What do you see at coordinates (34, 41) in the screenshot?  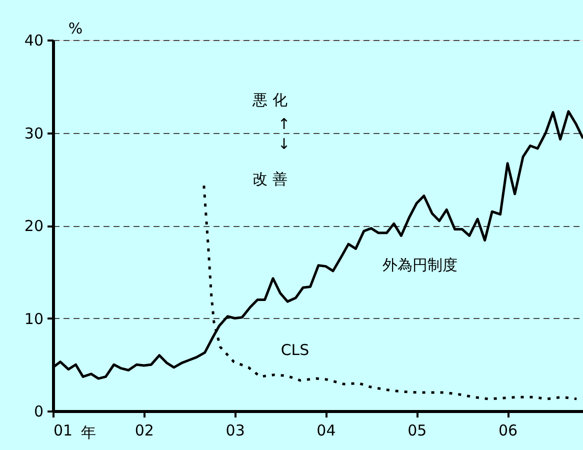 I see `y-tick-label: 40` at bounding box center [34, 41].